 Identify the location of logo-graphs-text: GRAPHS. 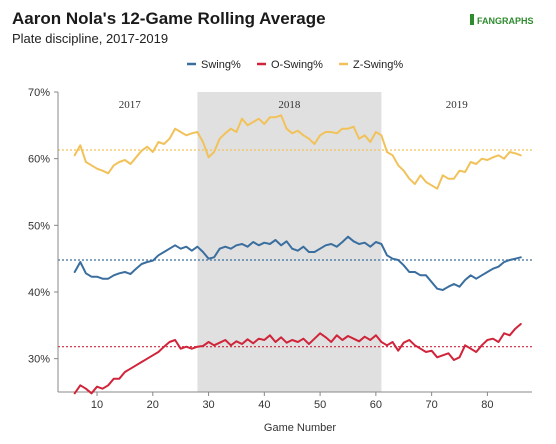
(514, 21).